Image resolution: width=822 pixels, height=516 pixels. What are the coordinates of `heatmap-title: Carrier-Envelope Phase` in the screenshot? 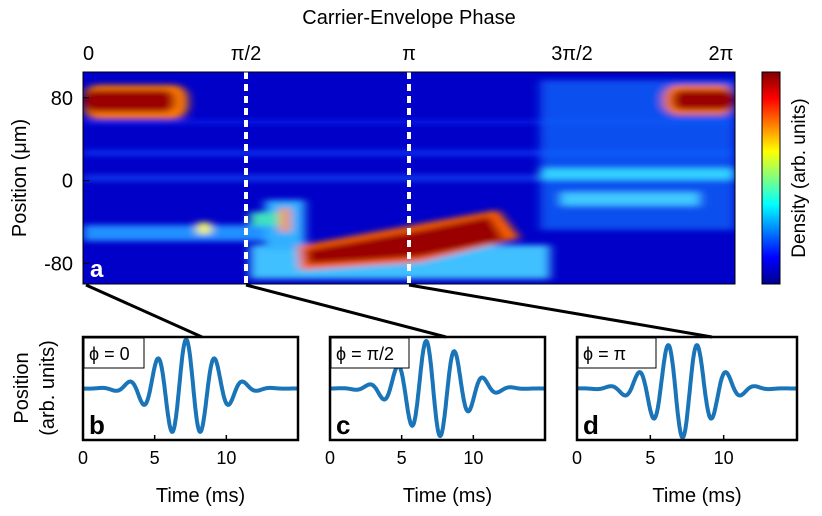 It's located at (408, 18).